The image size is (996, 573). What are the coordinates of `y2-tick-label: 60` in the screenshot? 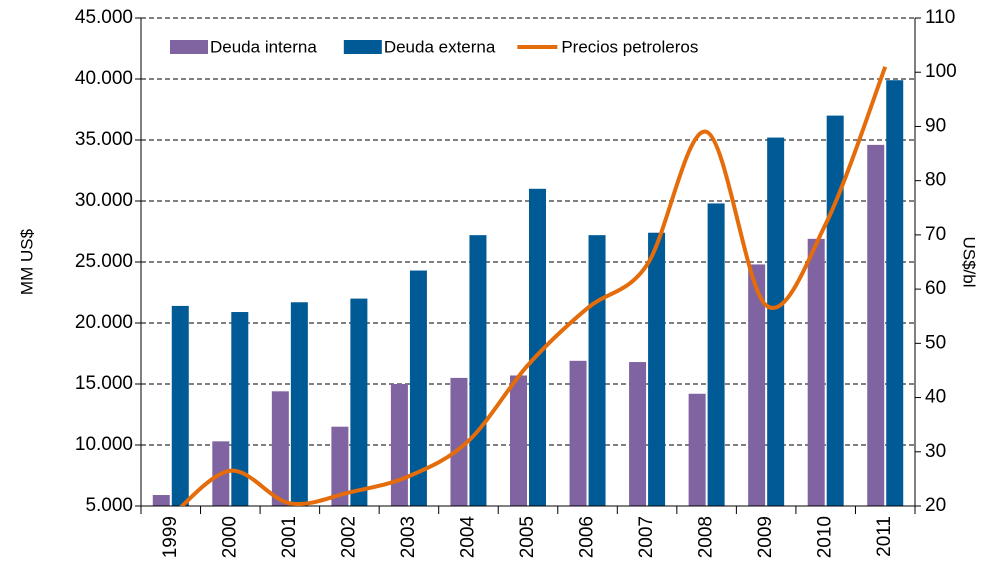 It's located at (935, 288).